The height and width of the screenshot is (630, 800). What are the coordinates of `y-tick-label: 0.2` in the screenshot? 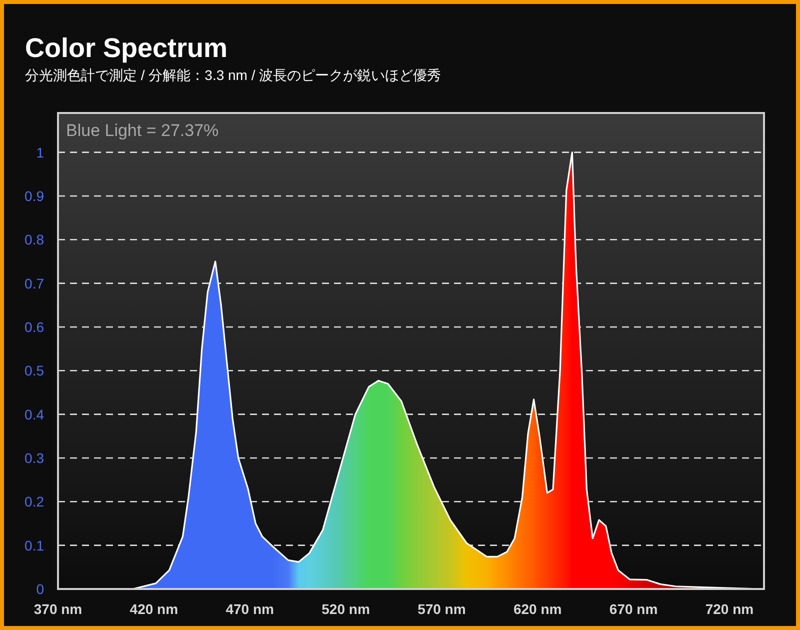 It's located at (34, 502).